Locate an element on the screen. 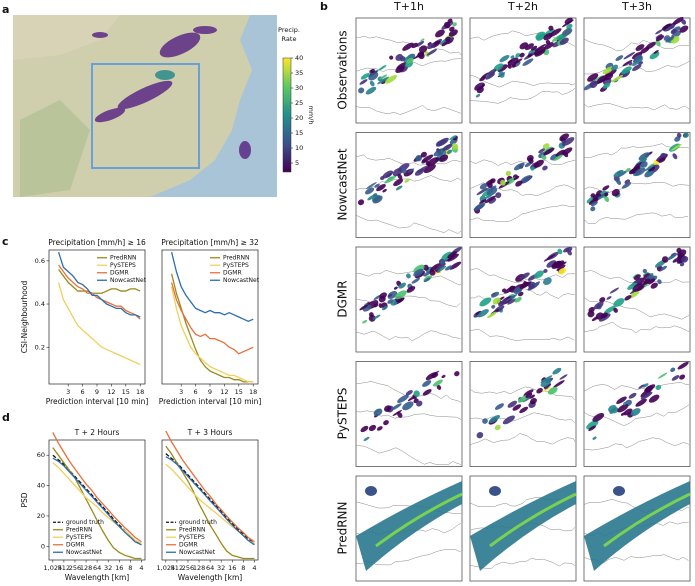 The height and width of the screenshot is (586, 695). precip-band is located at coordinates (637, 526).